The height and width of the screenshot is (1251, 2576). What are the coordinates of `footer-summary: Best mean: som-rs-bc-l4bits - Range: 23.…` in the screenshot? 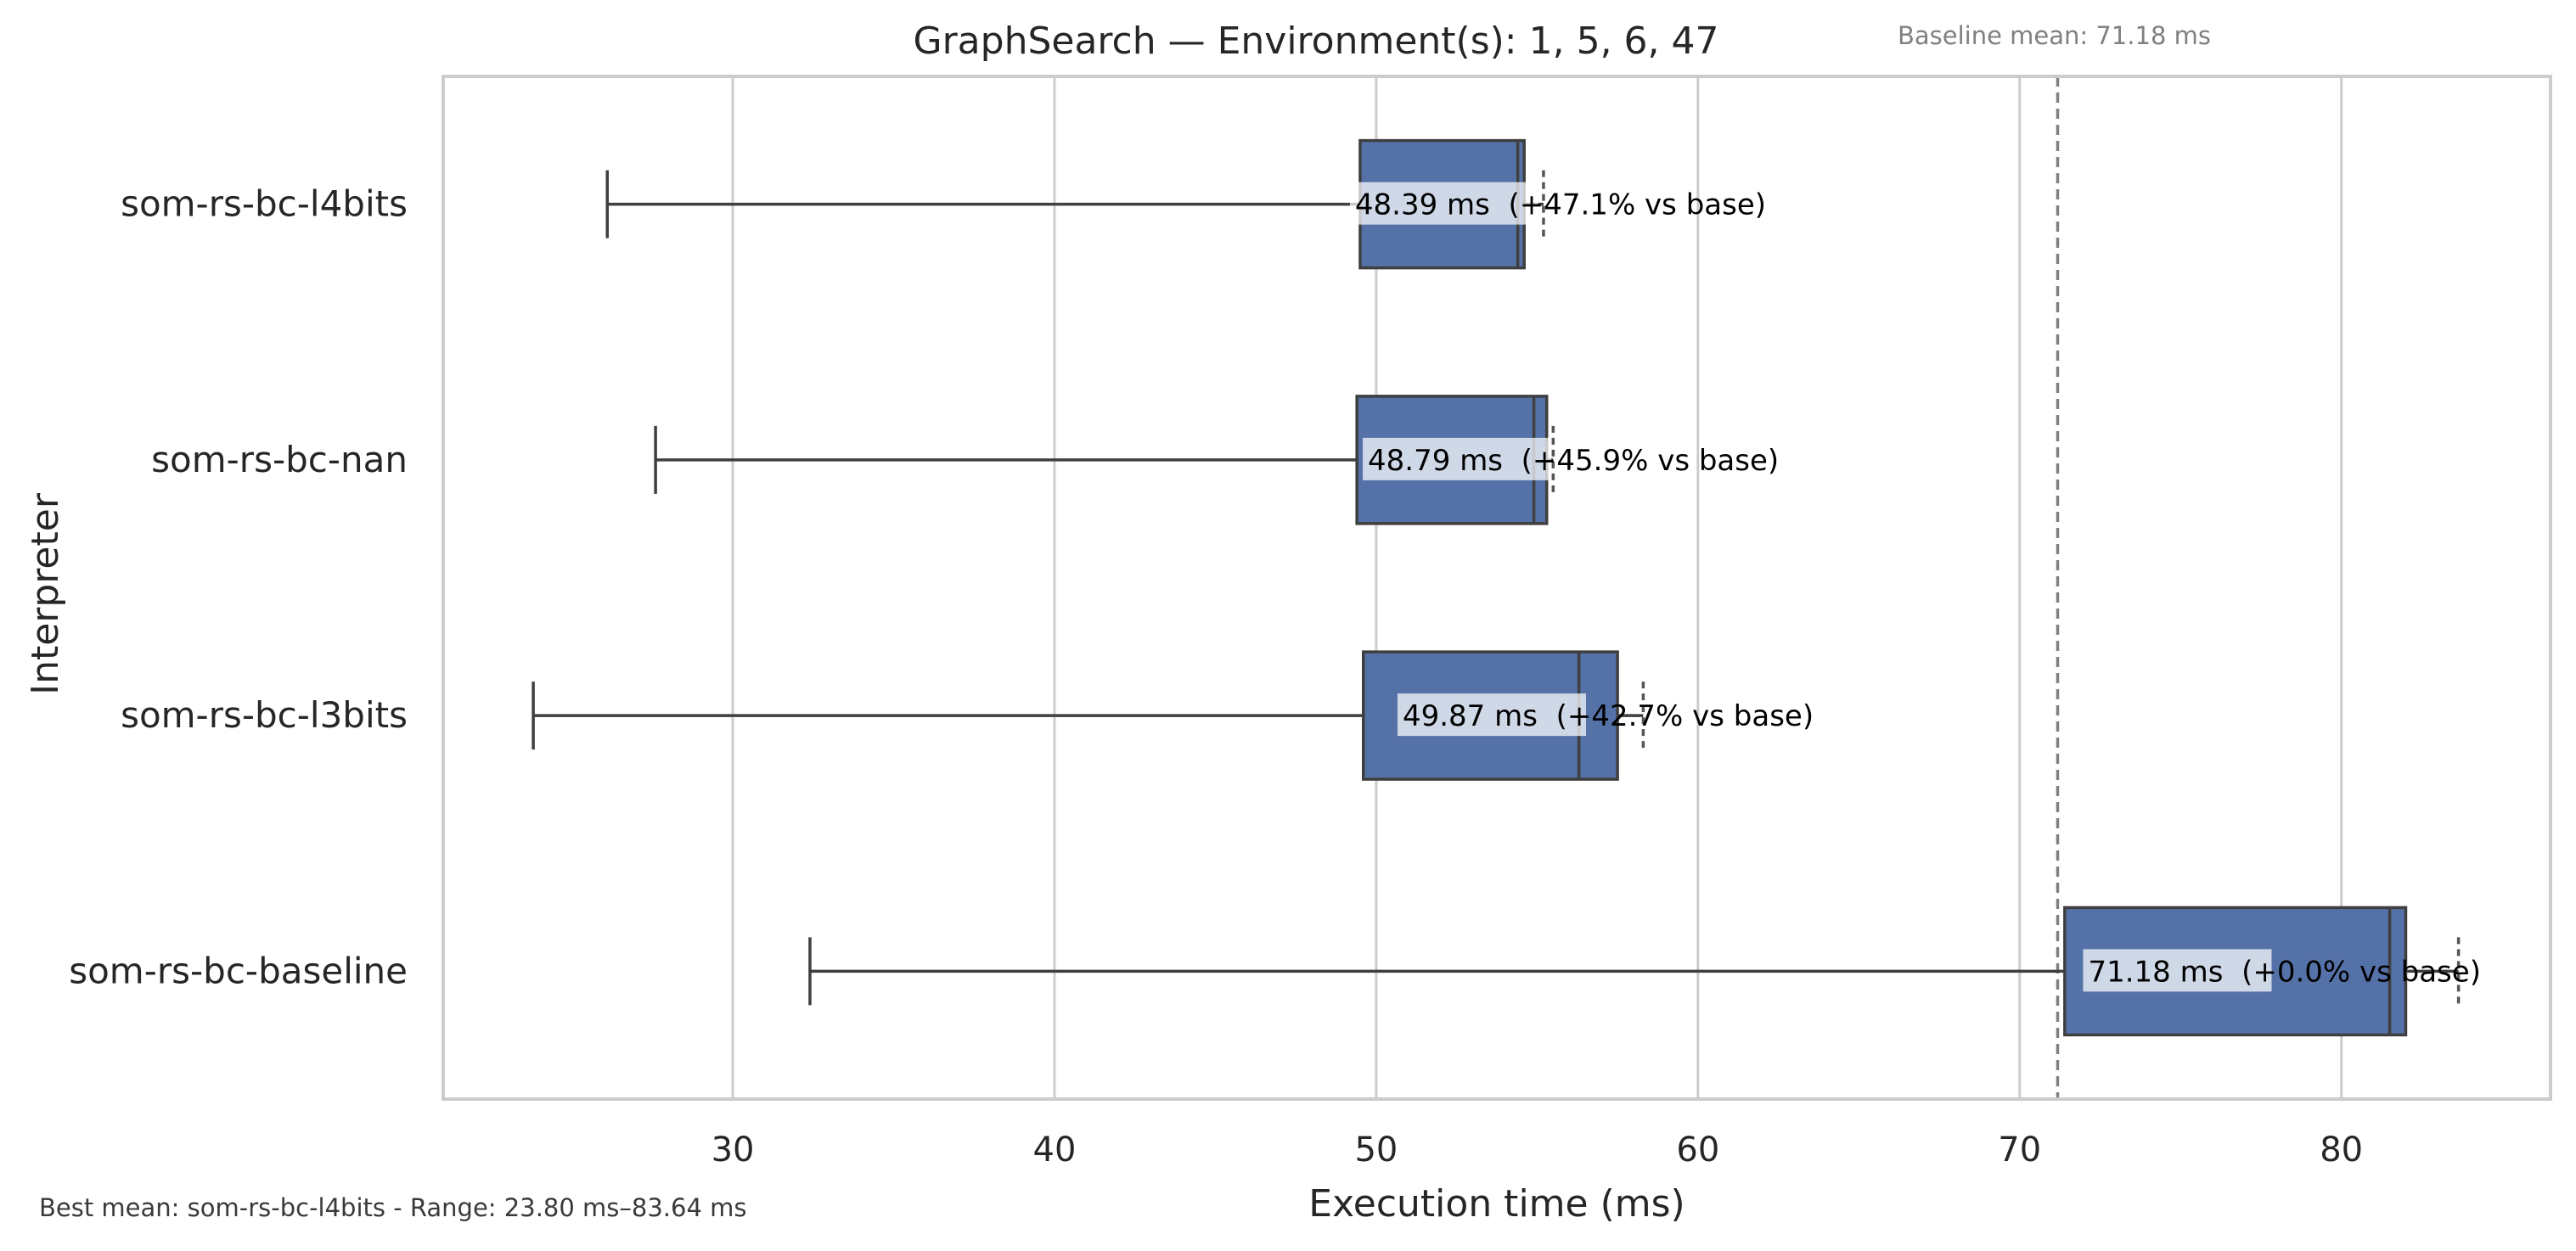 It's located at (393, 1208).